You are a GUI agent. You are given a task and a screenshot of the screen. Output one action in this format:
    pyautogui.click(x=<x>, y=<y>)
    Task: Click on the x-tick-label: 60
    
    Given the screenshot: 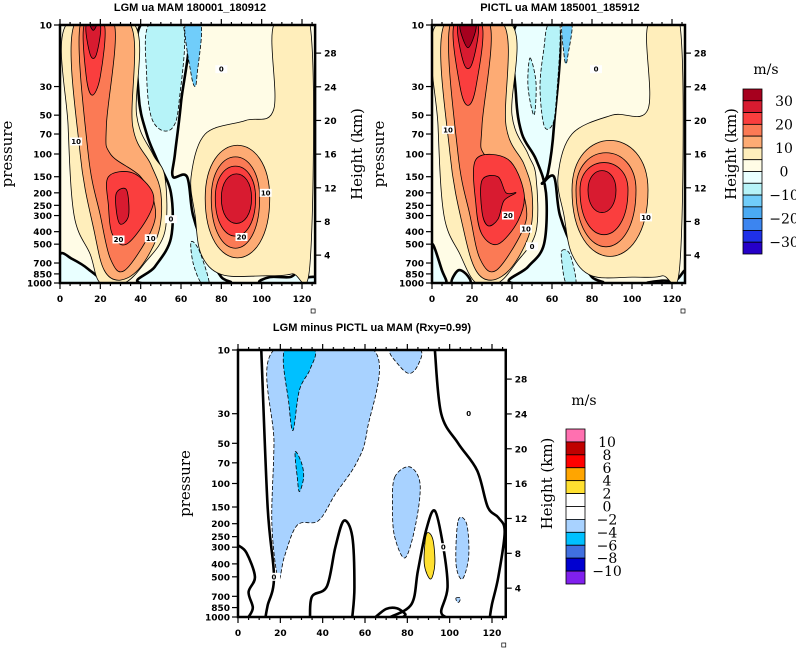 What is the action you would take?
    pyautogui.click(x=552, y=300)
    